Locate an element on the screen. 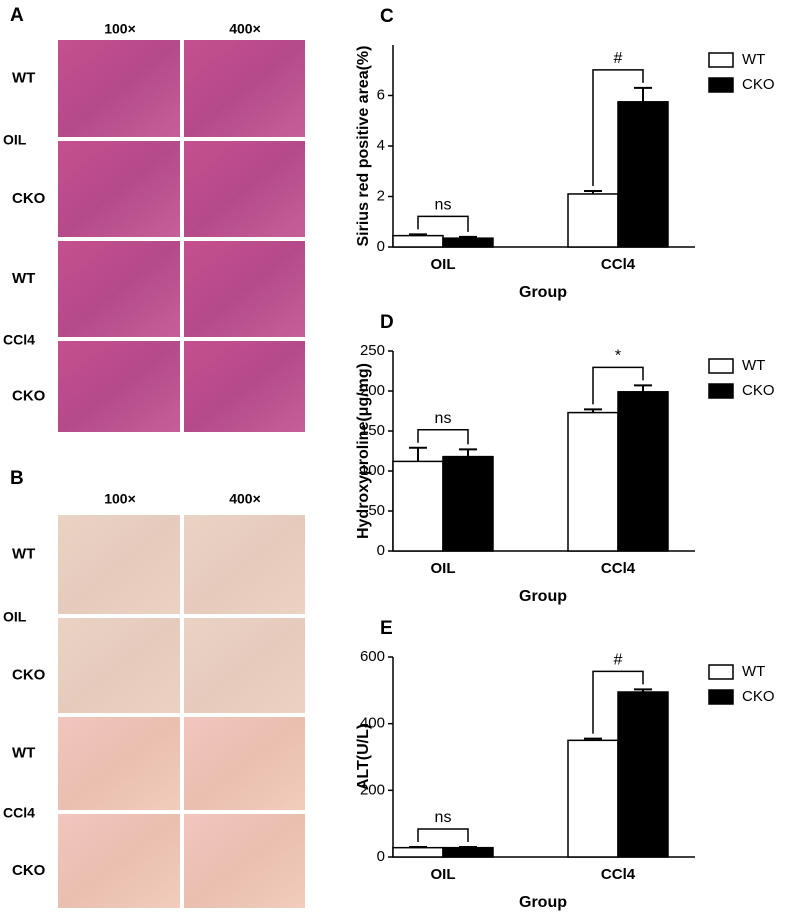 The height and width of the screenshot is (914, 787). panel-label: C is located at coordinates (387, 16).